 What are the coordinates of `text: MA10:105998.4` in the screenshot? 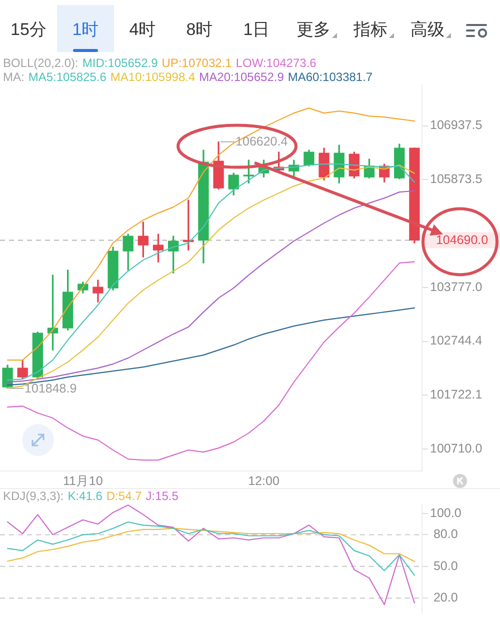 It's located at (153, 77).